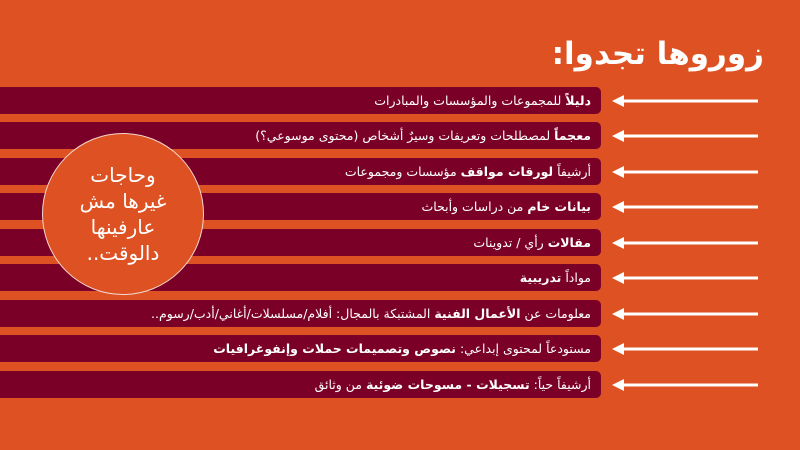  Describe the element at coordinates (300, 100) in the screenshot. I see `list-item: دليلاً للمجموعات والمؤسسات والمبادرات` at that location.